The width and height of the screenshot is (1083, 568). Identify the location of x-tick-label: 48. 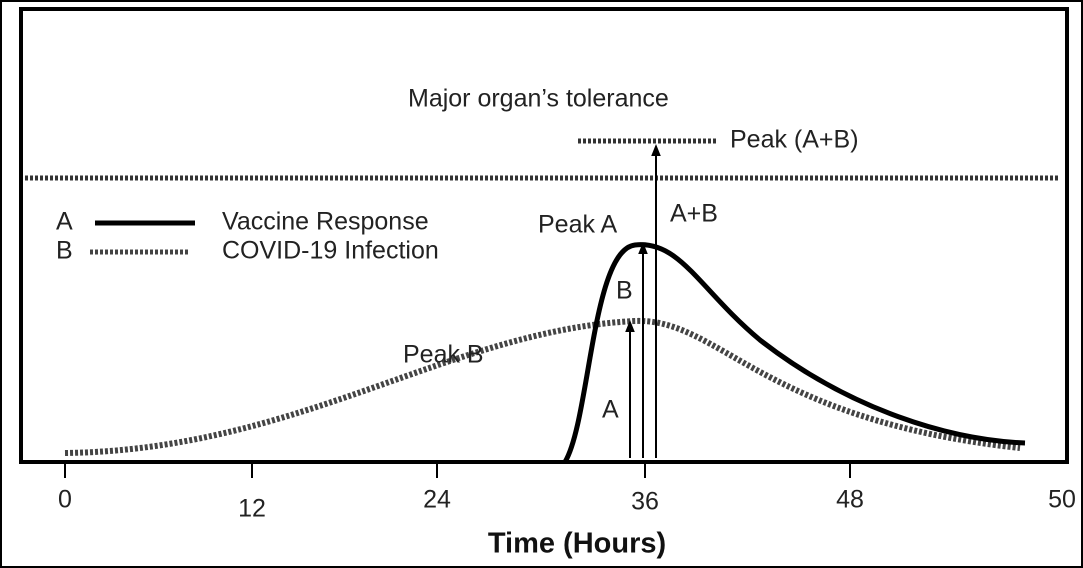
(850, 500).